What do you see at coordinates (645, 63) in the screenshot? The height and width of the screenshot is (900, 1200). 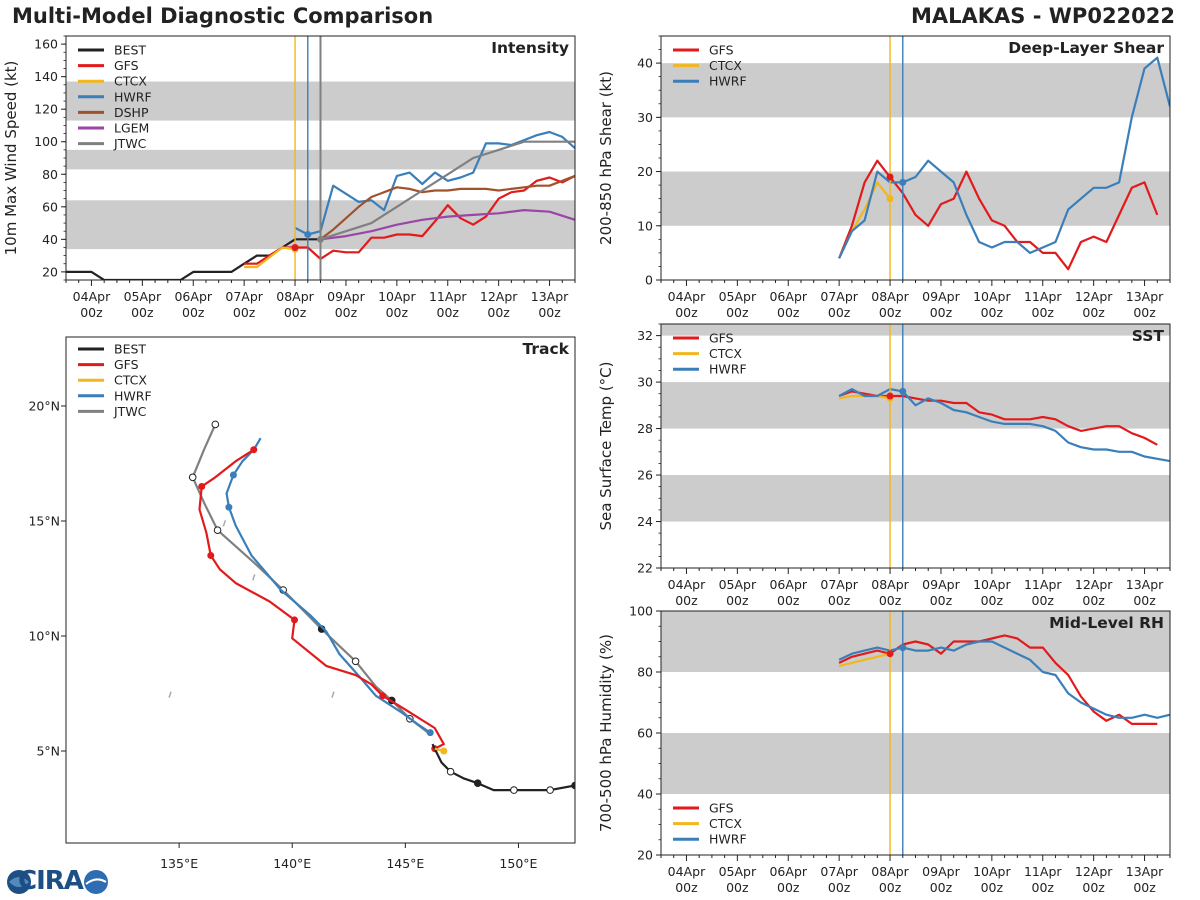 I see `shear-ytick-label: 40` at bounding box center [645, 63].